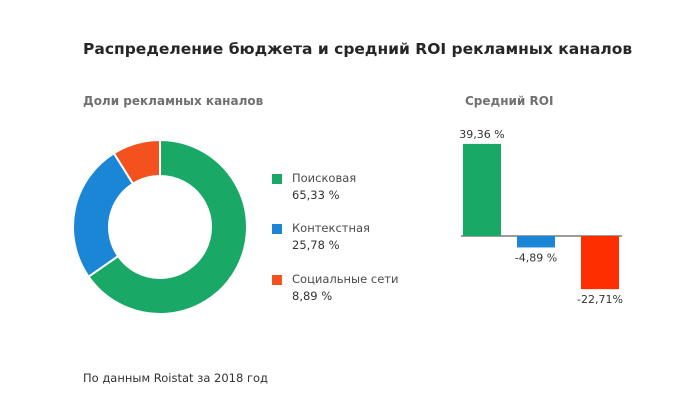 Image resolution: width=673 pixels, height=419 pixels. Describe the element at coordinates (316, 195) in the screenshot. I see `legend-value-search: 65,33 %` at that location.